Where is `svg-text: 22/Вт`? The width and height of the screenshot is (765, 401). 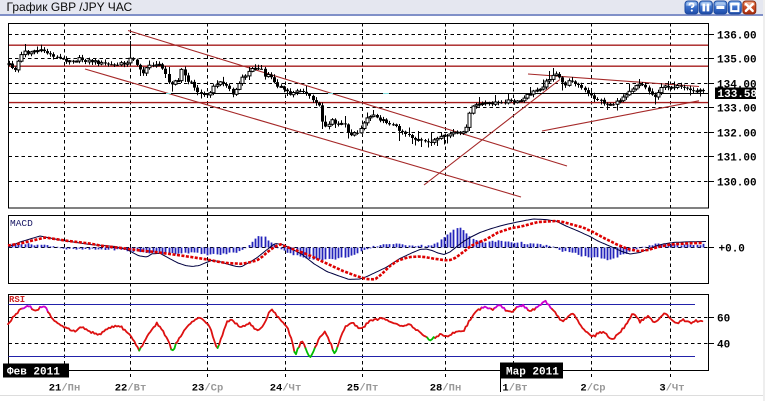 svg-text: 22/Вт is located at coordinates (131, 389).